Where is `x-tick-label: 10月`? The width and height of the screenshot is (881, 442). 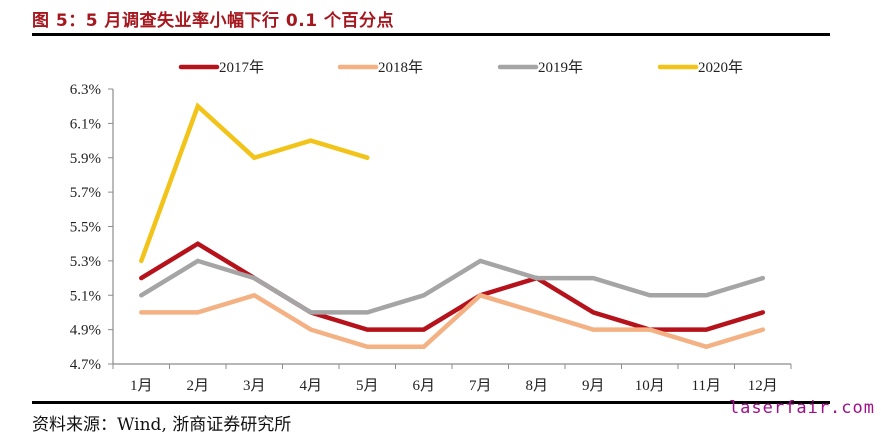 x-tick-label: 10月 is located at coordinates (650, 386).